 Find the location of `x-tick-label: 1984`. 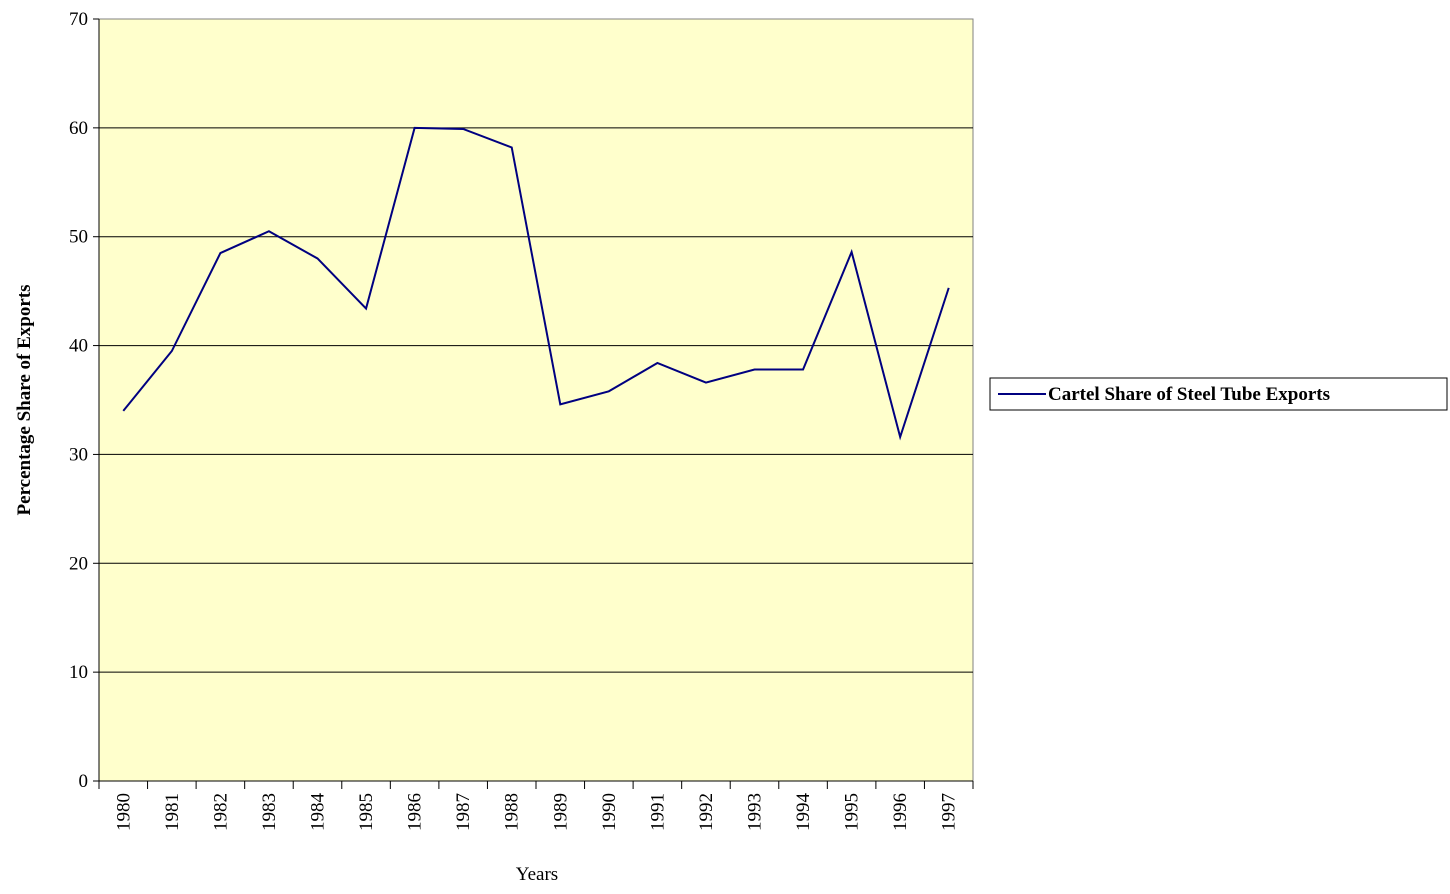

x-tick-label: 1984 is located at coordinates (318, 812).